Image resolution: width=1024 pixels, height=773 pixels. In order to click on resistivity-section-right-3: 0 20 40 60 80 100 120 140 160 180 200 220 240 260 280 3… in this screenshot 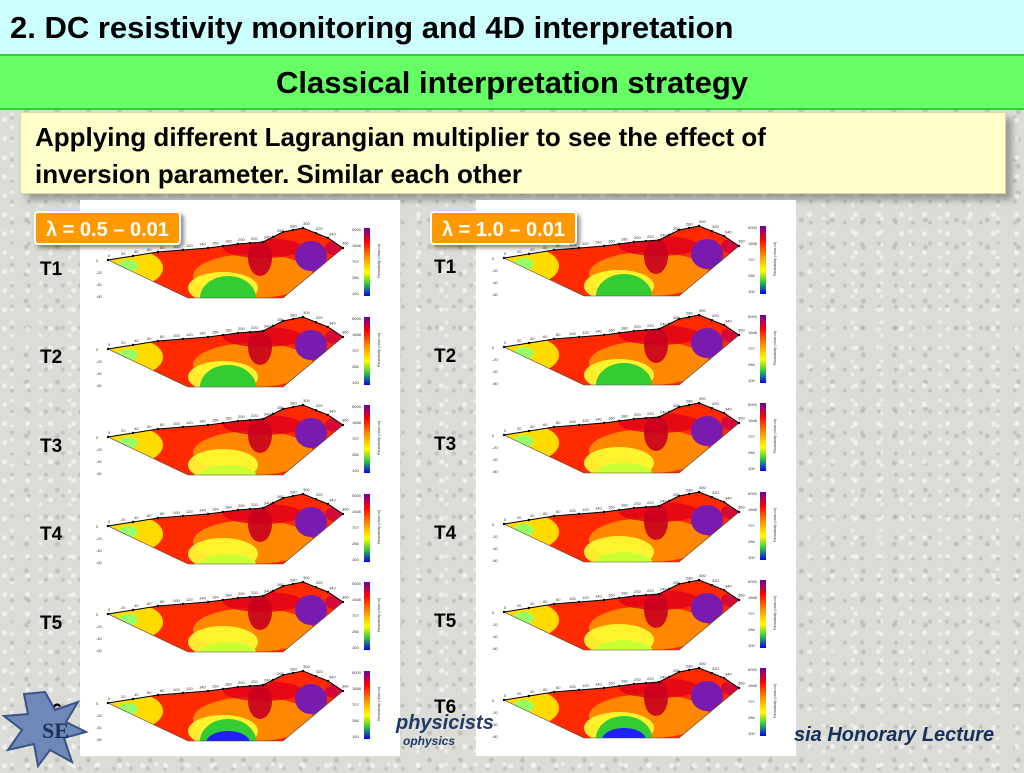, I will do `click(636, 434)`.